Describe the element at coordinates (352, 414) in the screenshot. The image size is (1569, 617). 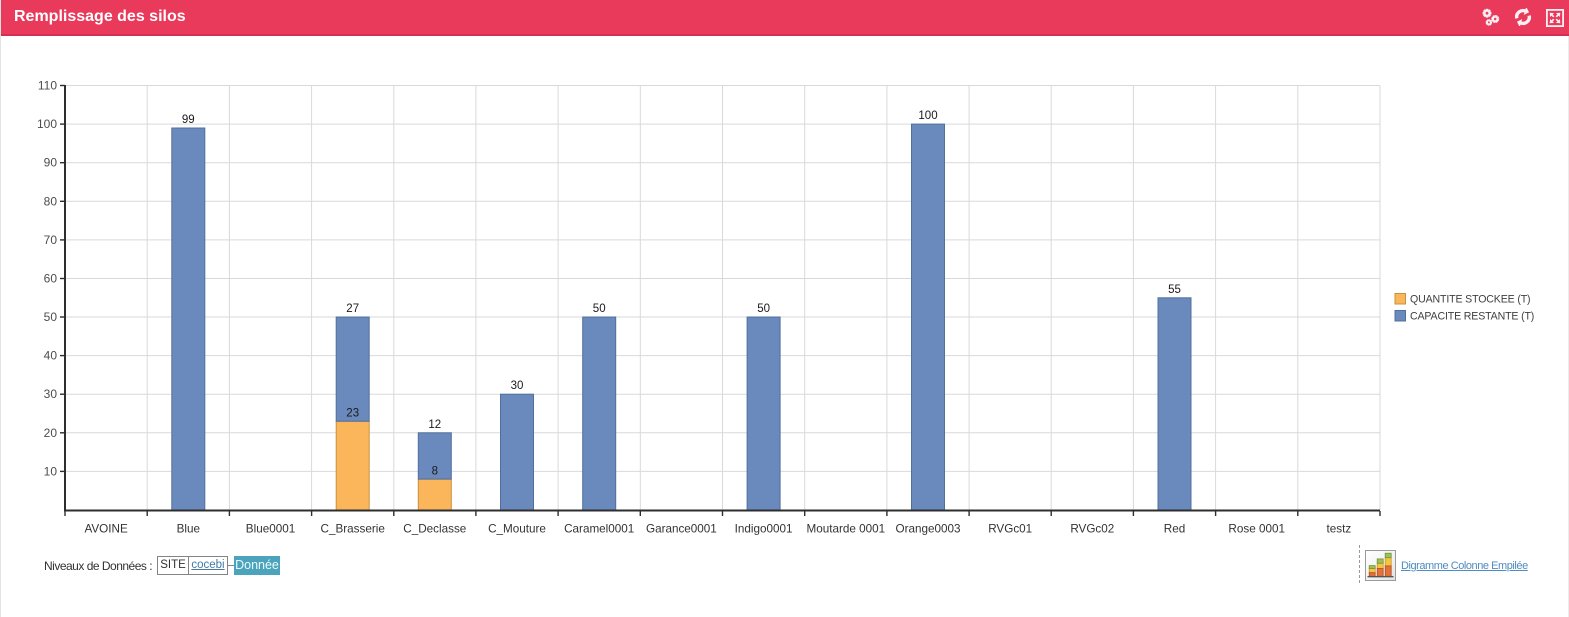
I see `svg-text: 23` at that location.